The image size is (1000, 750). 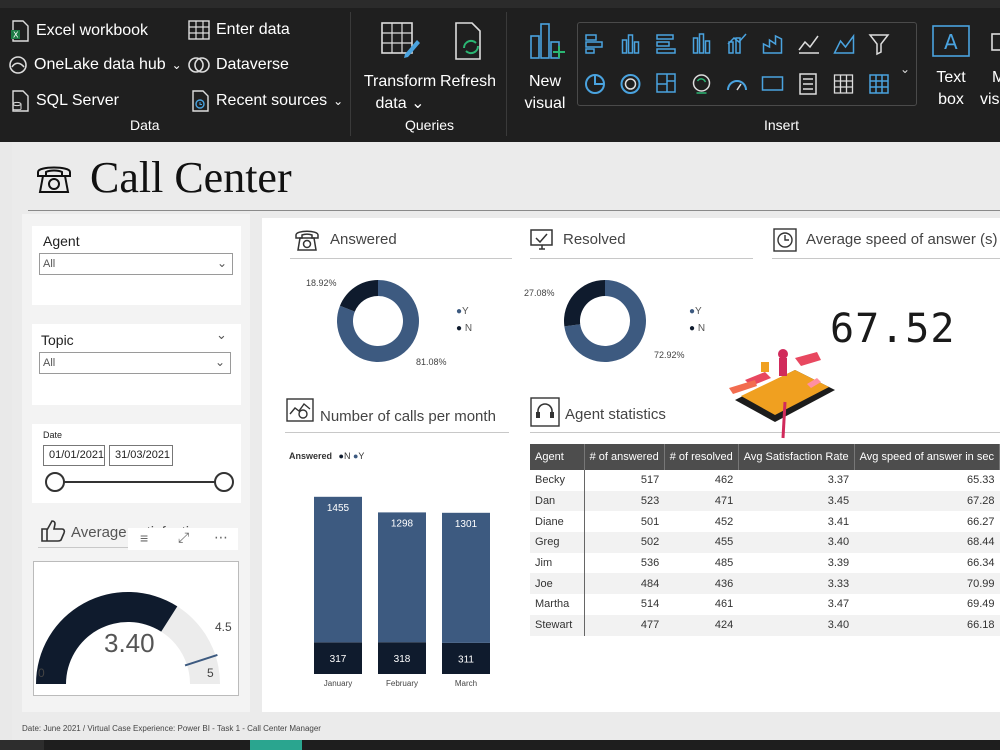 What do you see at coordinates (843, 84) in the screenshot?
I see `table-icon` at bounding box center [843, 84].